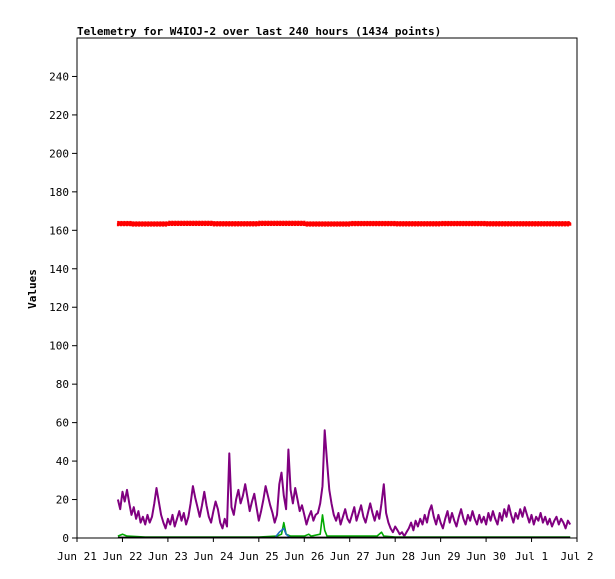 The height and width of the screenshot is (579, 615). I want to click on y-tick-label: 220, so click(59, 115).